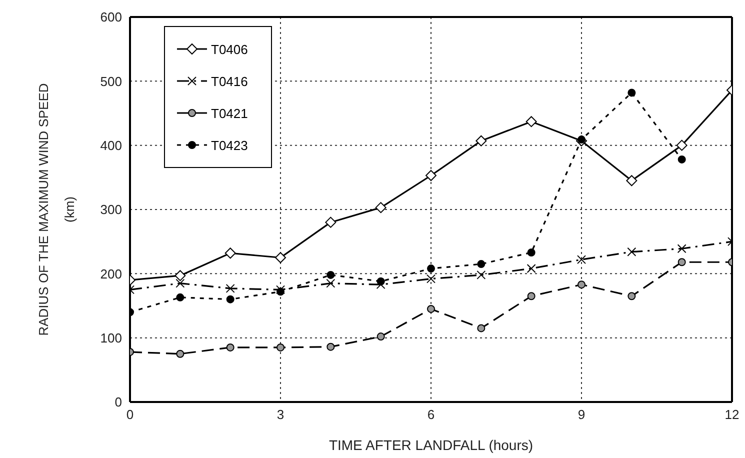 The width and height of the screenshot is (745, 458). I want to click on legend-label: T0416, so click(229, 81).